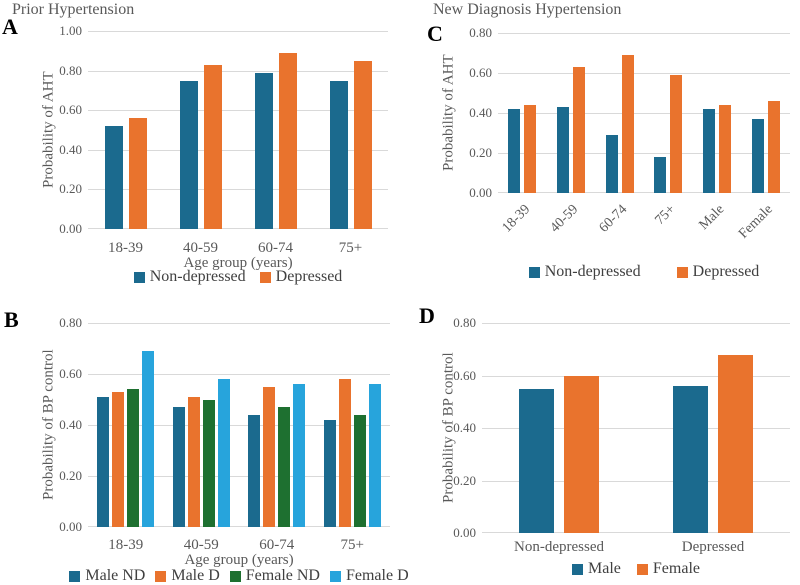  Describe the element at coordinates (581, 454) in the screenshot. I see `bar-female-non-depressed` at that location.